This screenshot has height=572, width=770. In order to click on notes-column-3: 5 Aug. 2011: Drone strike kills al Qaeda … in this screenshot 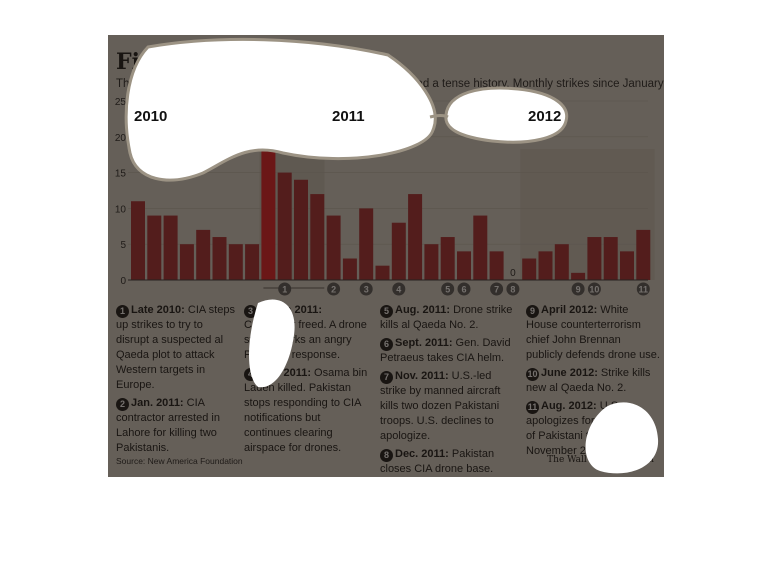, I will do `click(448, 390)`.